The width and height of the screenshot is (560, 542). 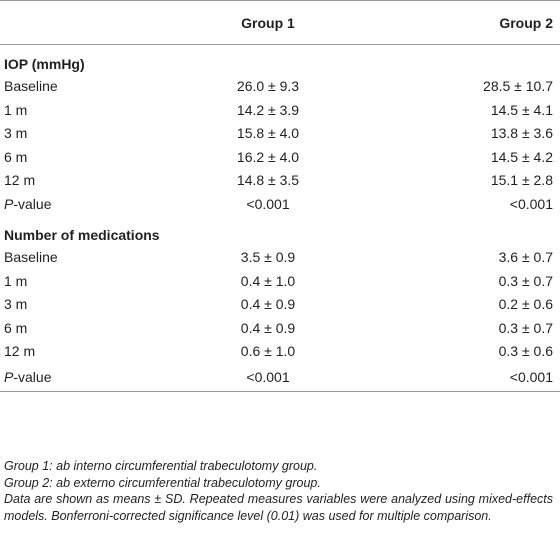 What do you see at coordinates (268, 109) in the screenshot?
I see `value-cell: 14.2 ± 3.9` at bounding box center [268, 109].